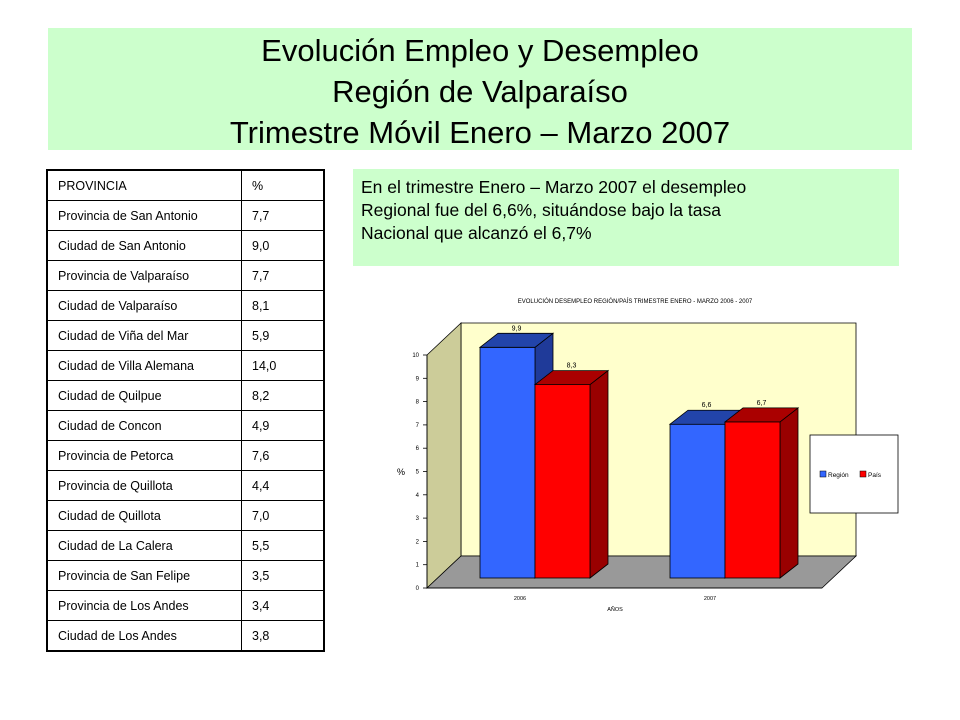 This screenshot has width=960, height=720. Describe the element at coordinates (418, 496) in the screenshot. I see `y-tick-label: 4` at that location.